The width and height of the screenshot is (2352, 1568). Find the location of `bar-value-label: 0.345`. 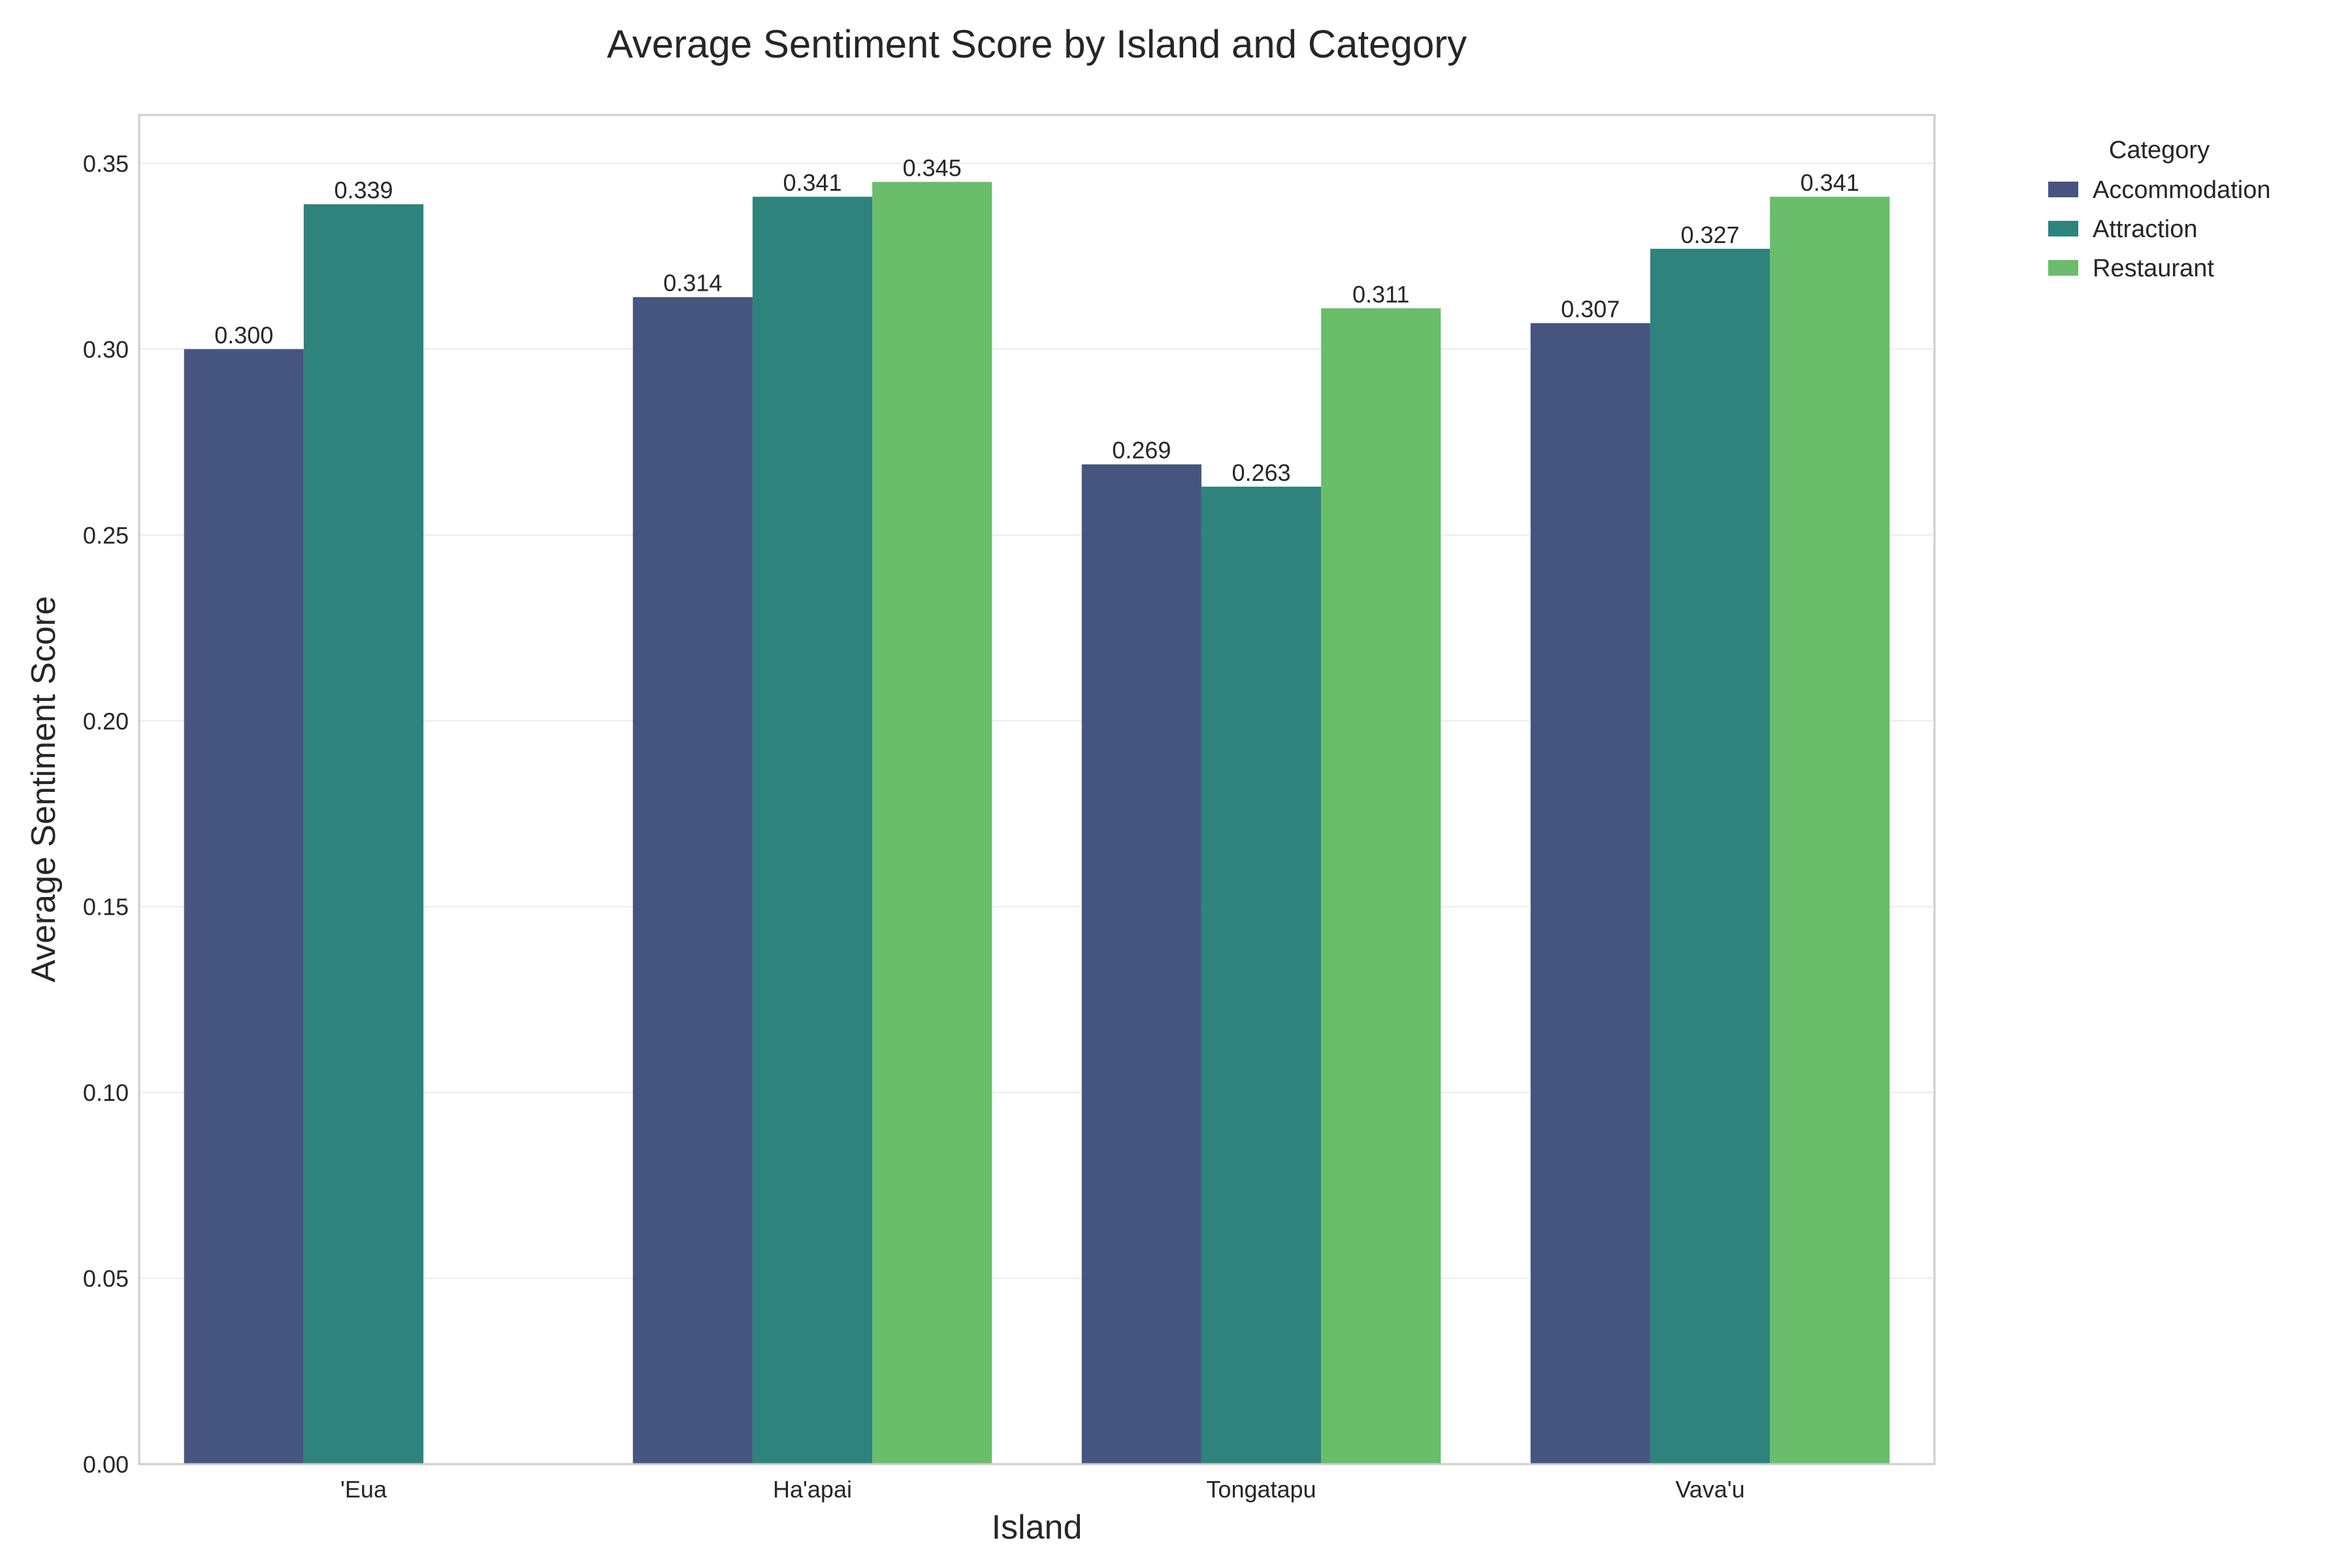

bar-value-label: 0.345 is located at coordinates (932, 167).